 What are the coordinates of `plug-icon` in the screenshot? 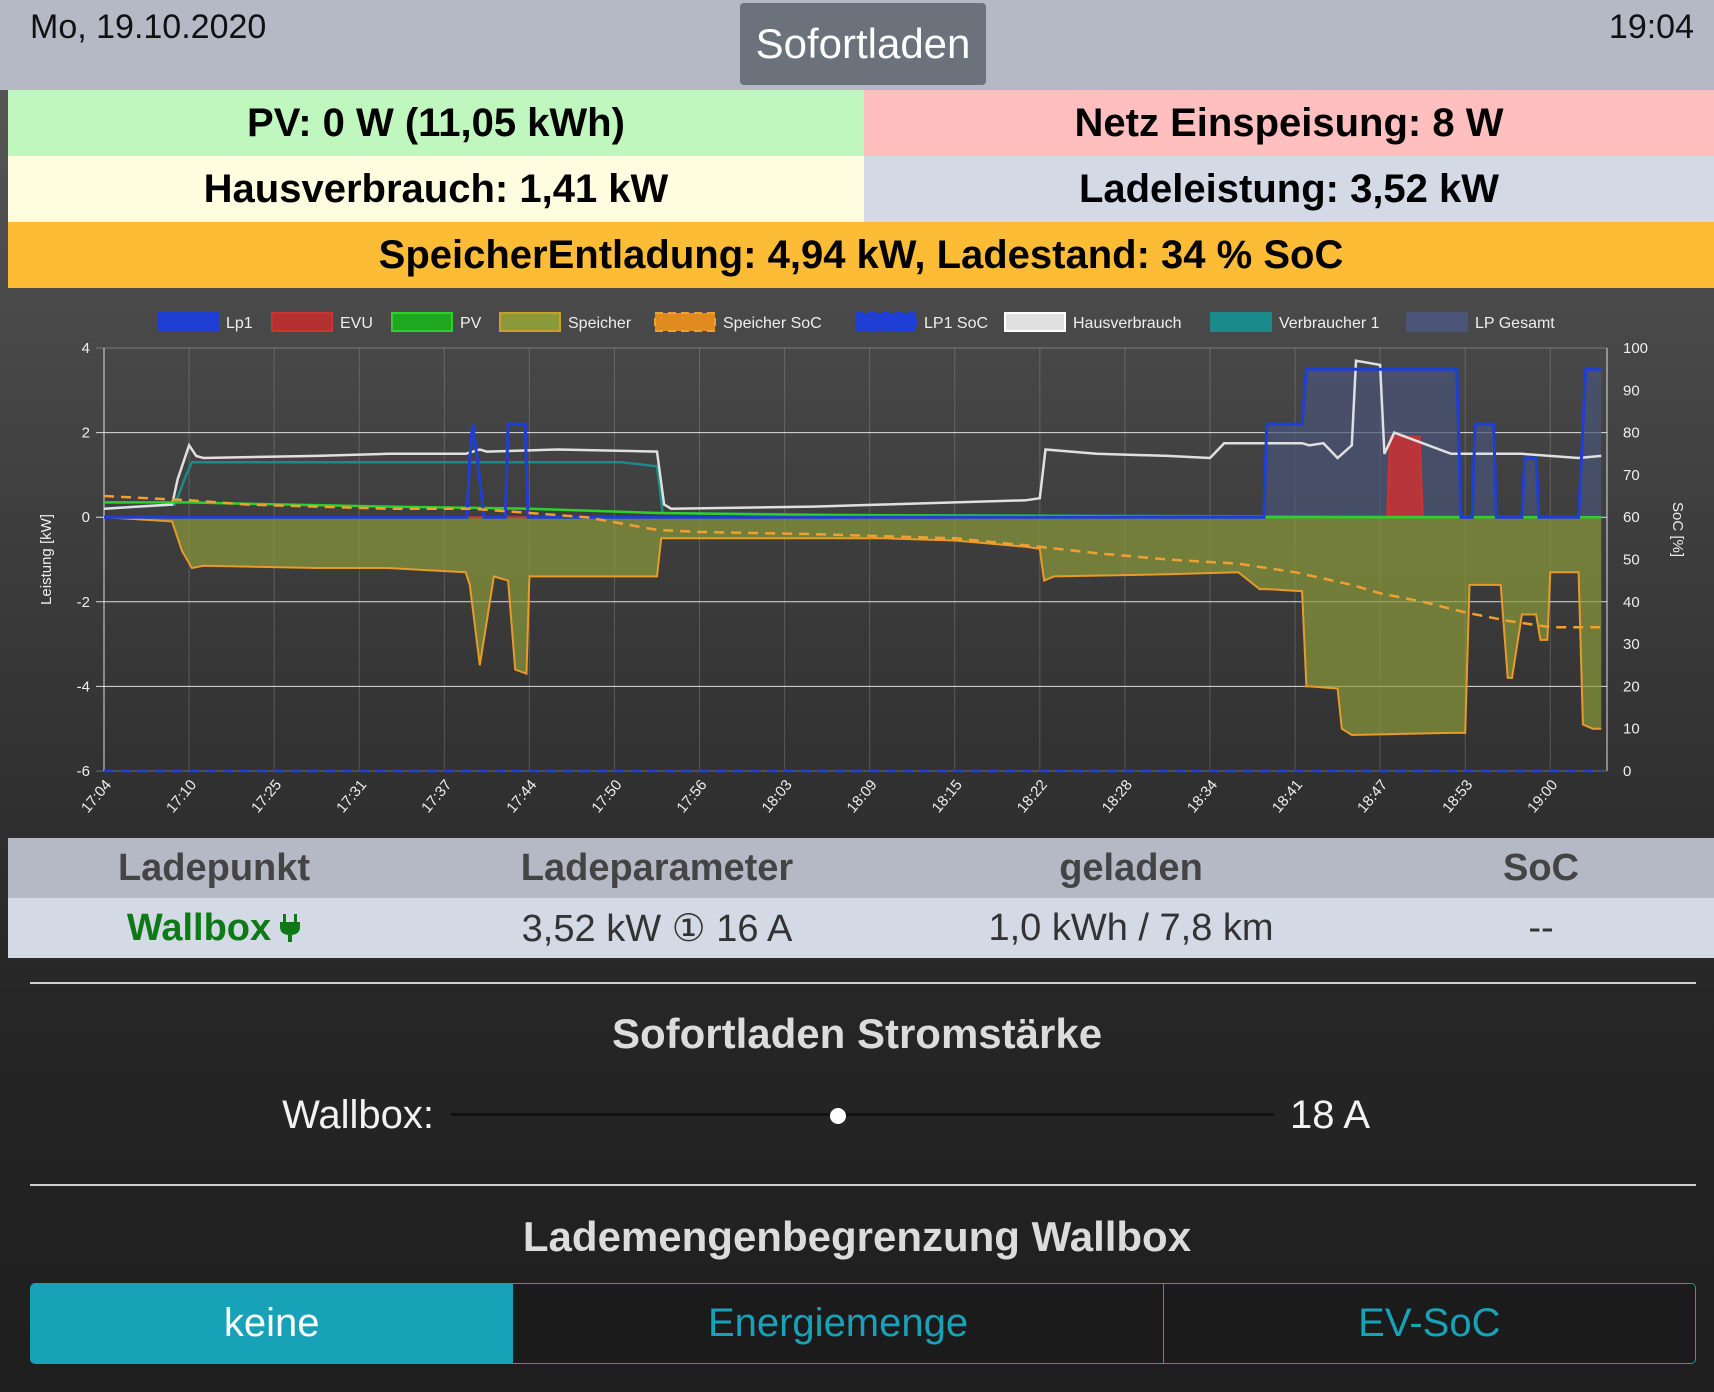 It's located at (290, 928).